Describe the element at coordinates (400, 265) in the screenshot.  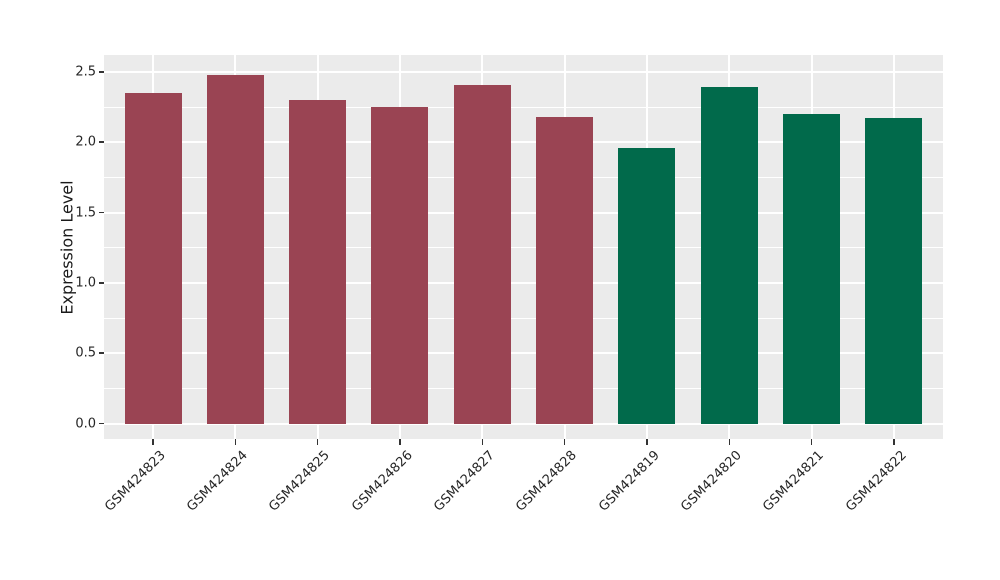
I see `bar-GSM424826` at that location.